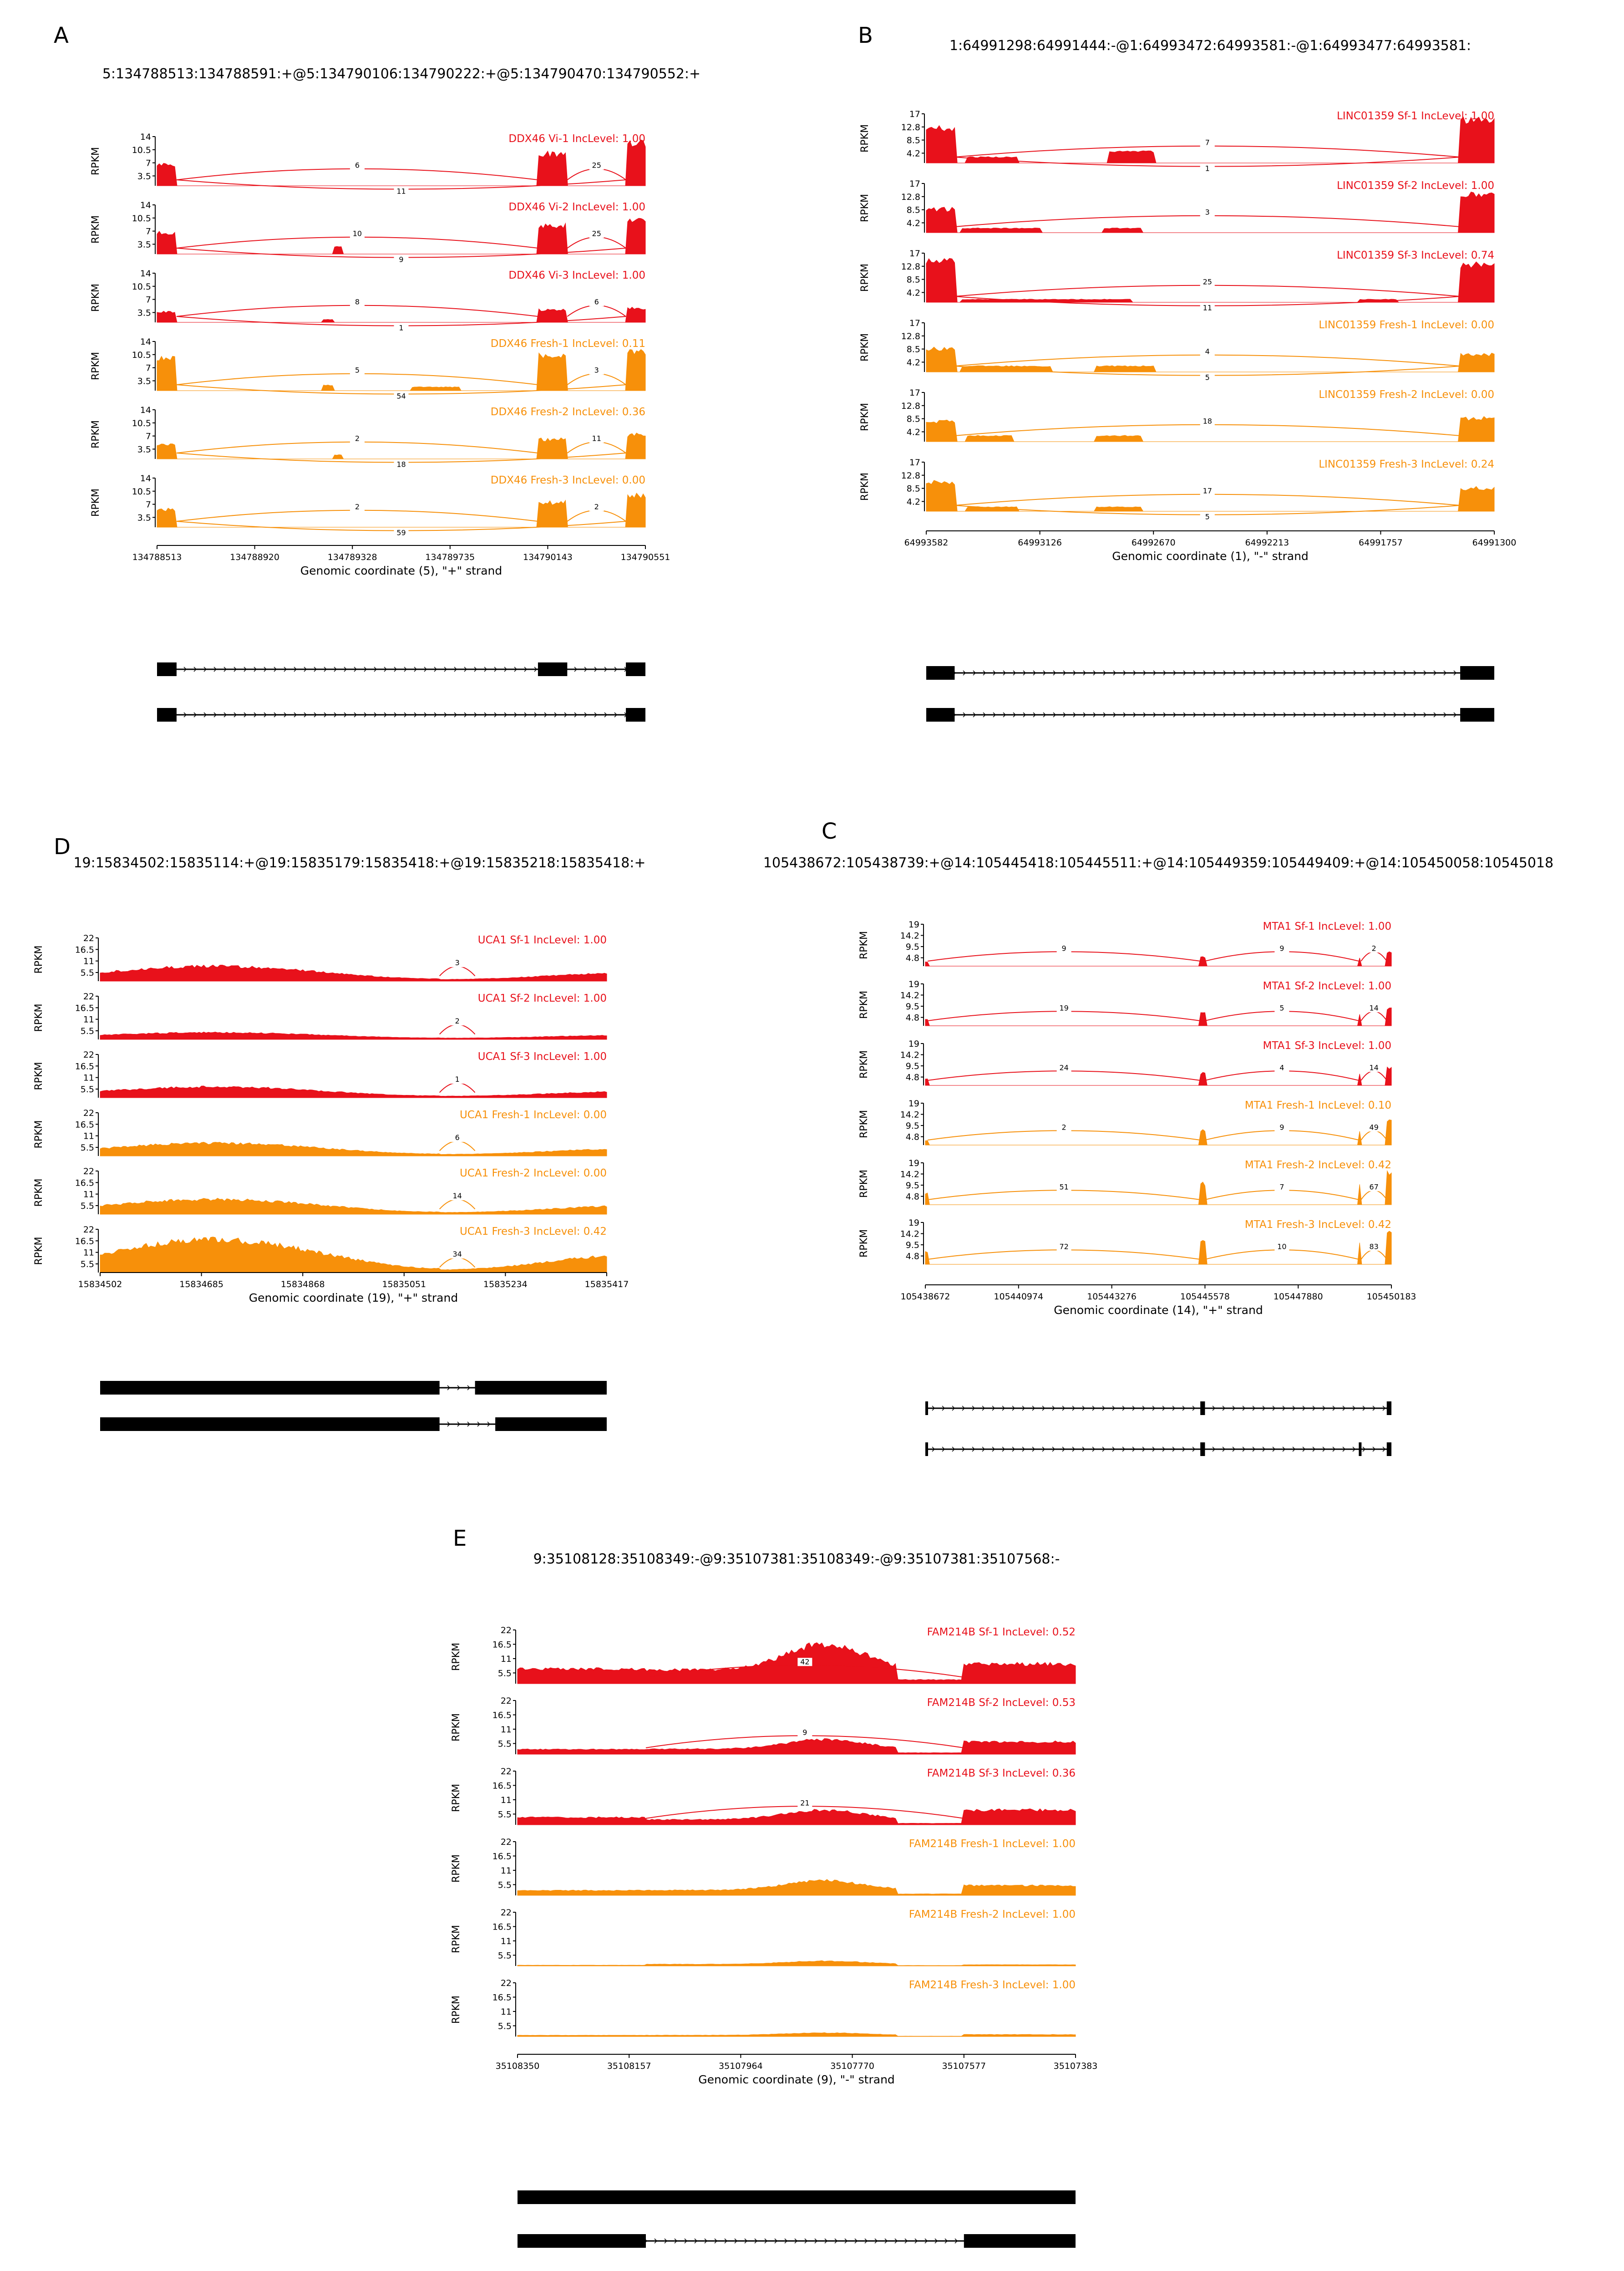  What do you see at coordinates (1018, 1297) in the screenshot?
I see `x-tick-label: 105440974` at bounding box center [1018, 1297].